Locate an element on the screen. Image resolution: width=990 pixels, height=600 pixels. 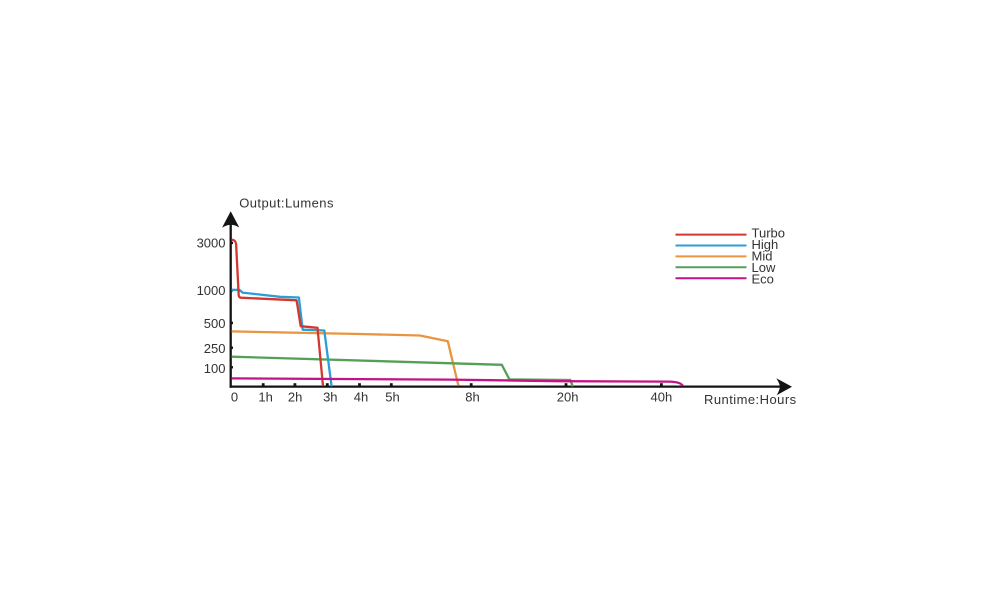
svg-text: Mid is located at coordinates (762, 255).